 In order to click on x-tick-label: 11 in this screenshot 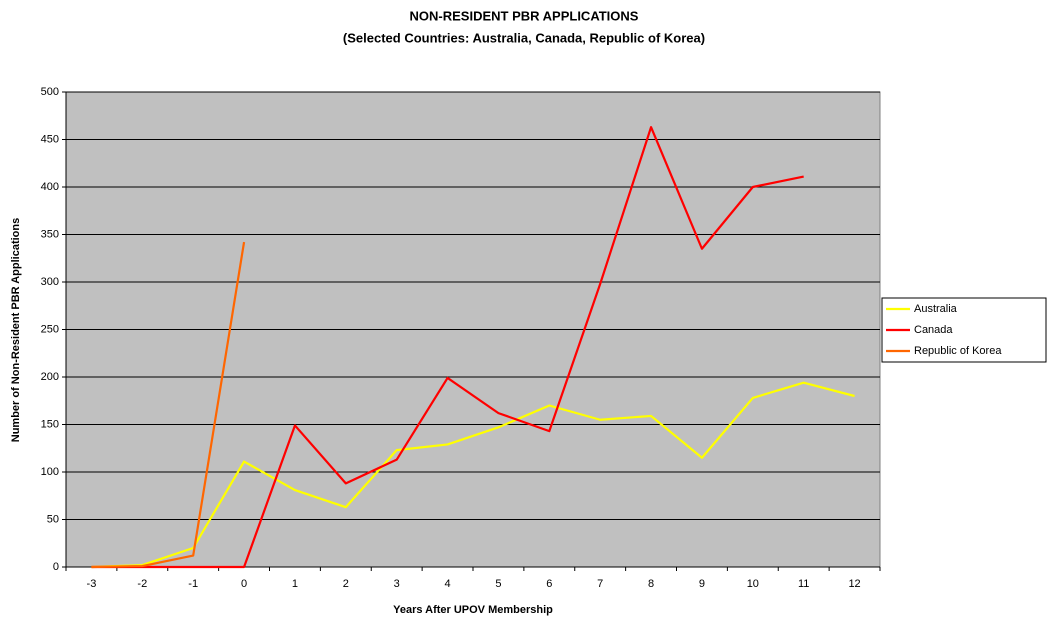, I will do `click(803, 584)`.